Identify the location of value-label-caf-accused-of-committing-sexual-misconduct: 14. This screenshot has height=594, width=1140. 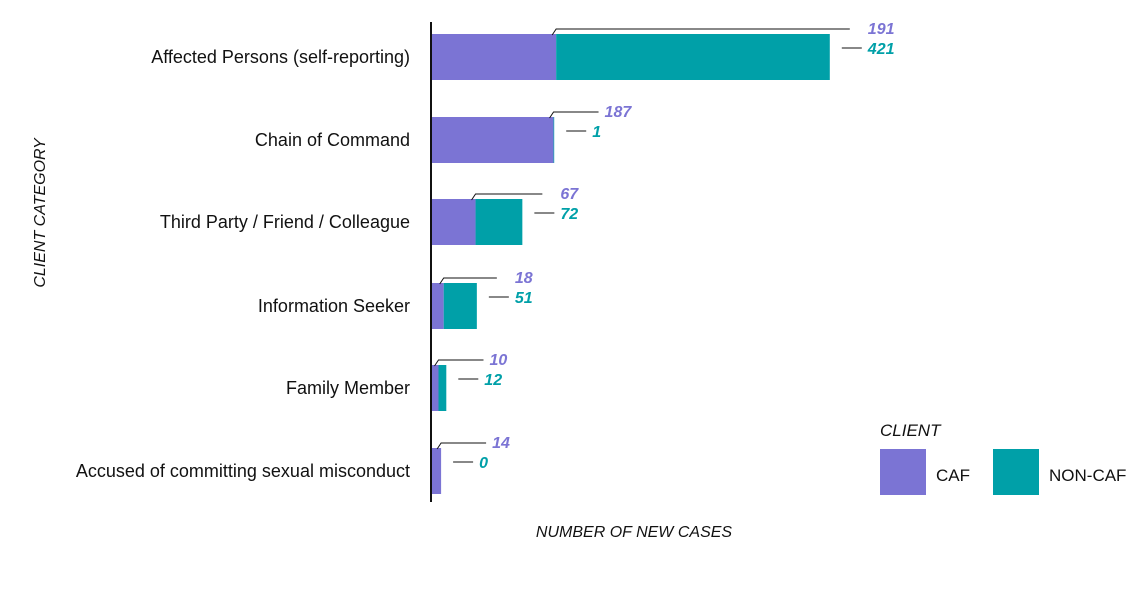
(501, 443).